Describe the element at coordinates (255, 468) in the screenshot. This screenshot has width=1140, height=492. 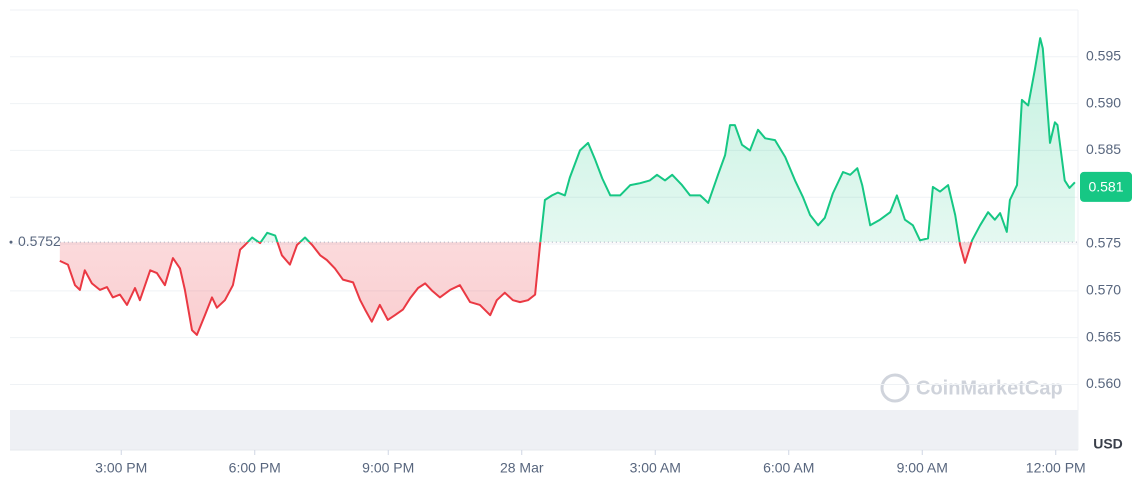
I see `x-tick-label: 6:00 PM` at that location.